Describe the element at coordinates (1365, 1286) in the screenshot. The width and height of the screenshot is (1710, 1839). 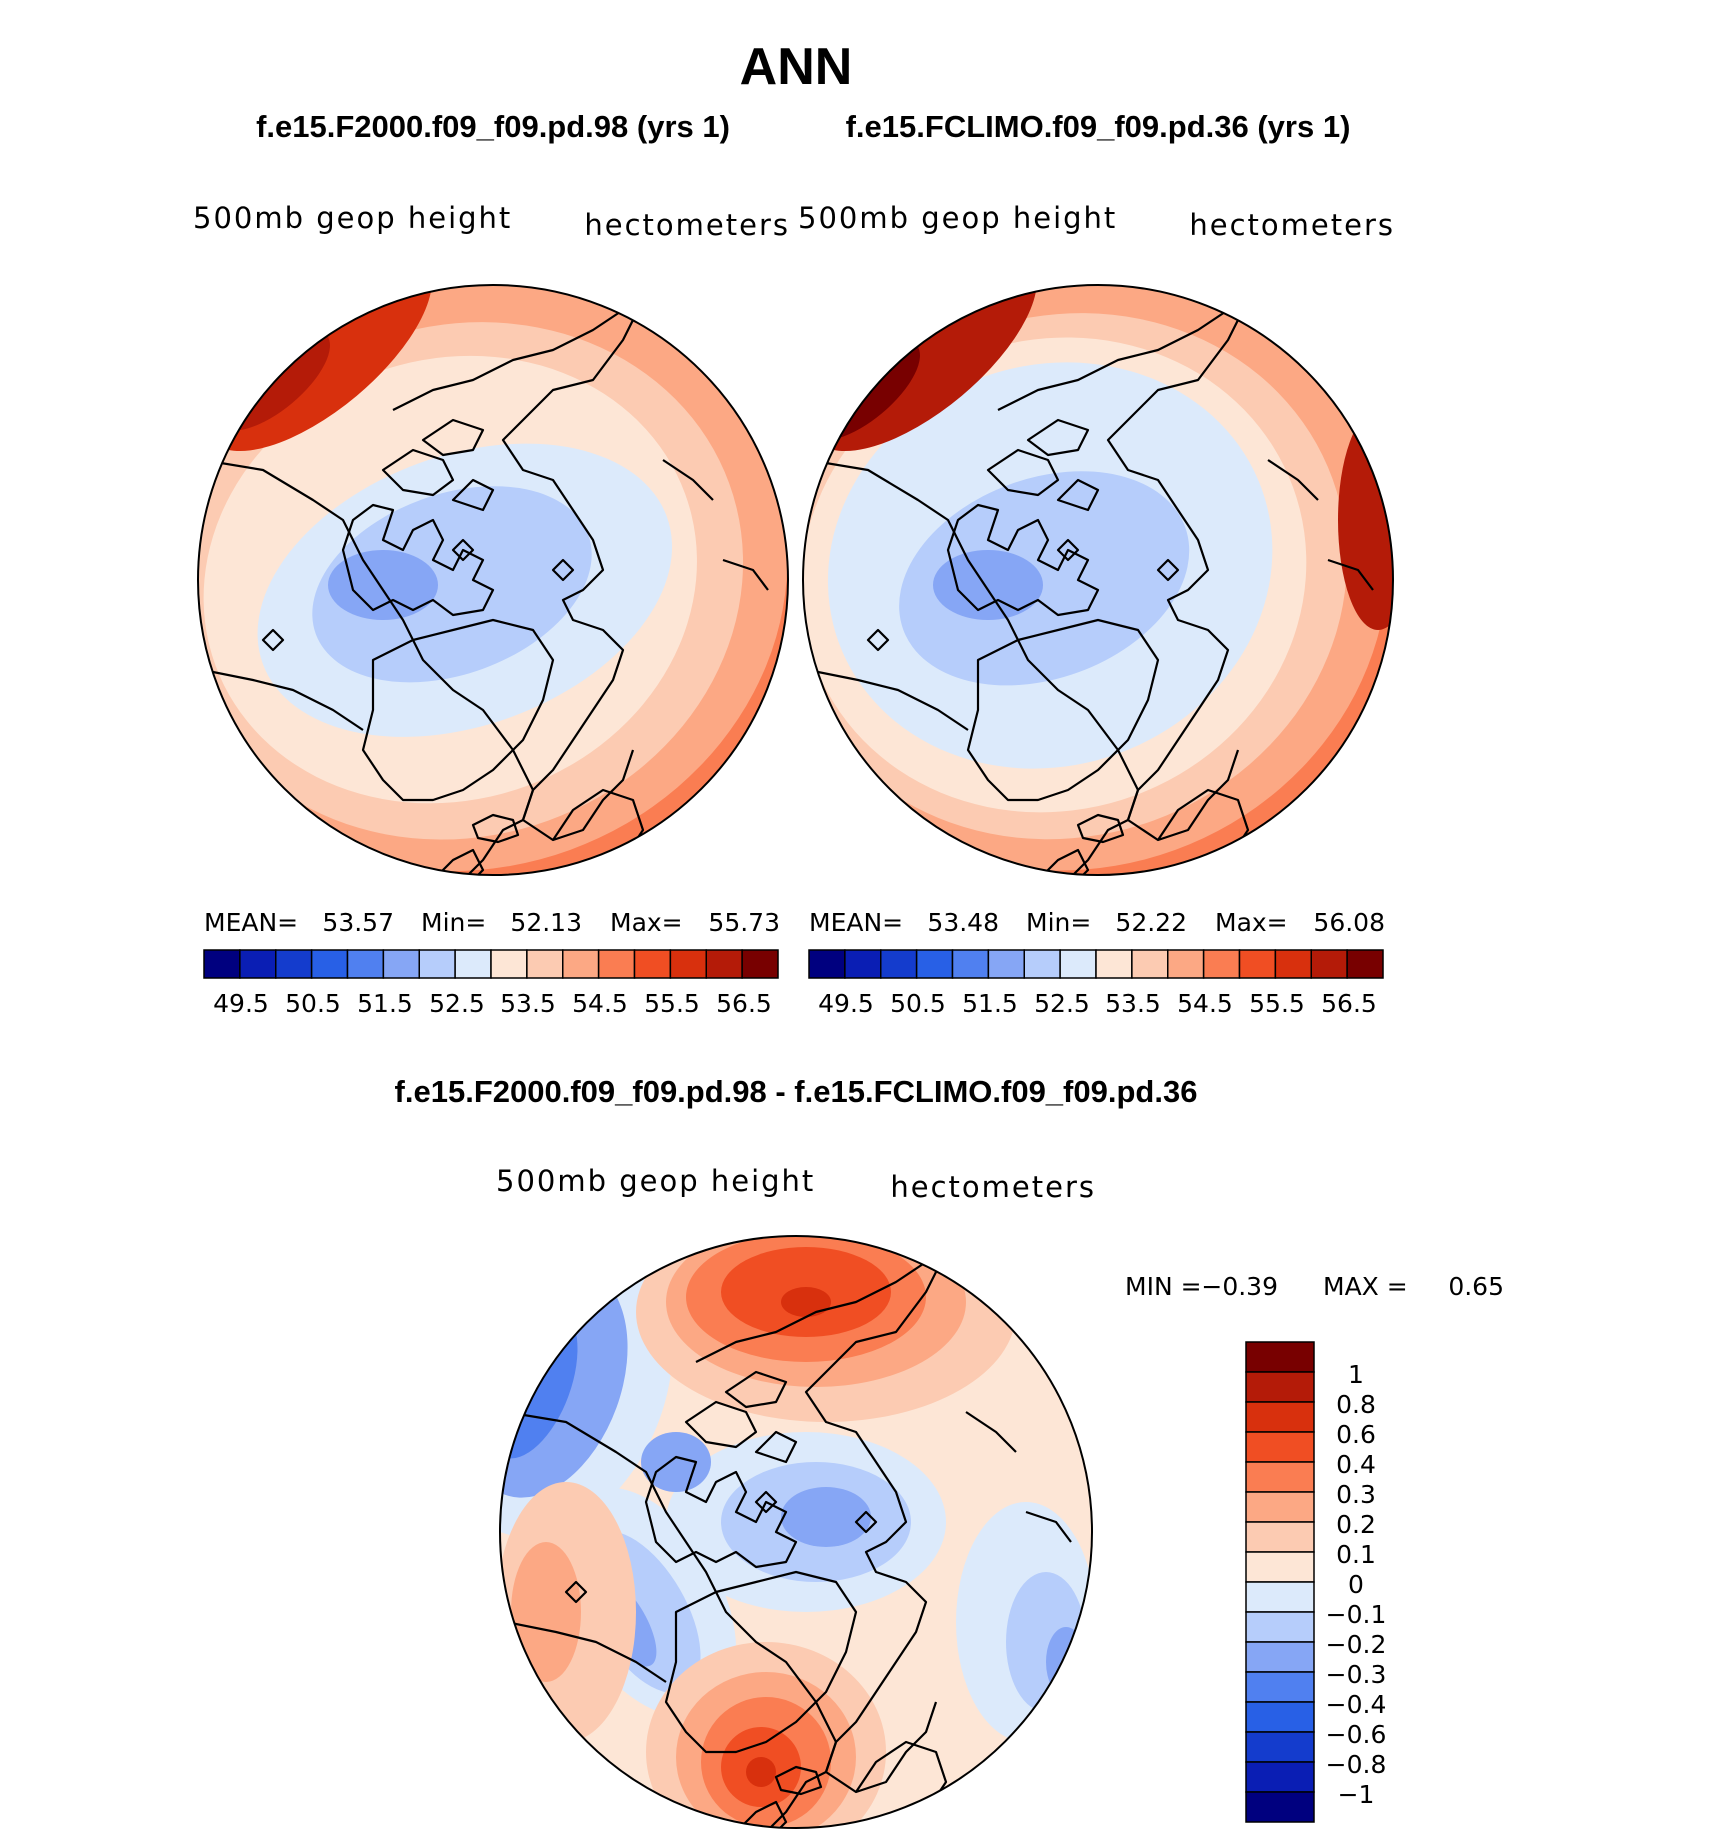
I see `svg-text: MAX =` at that location.